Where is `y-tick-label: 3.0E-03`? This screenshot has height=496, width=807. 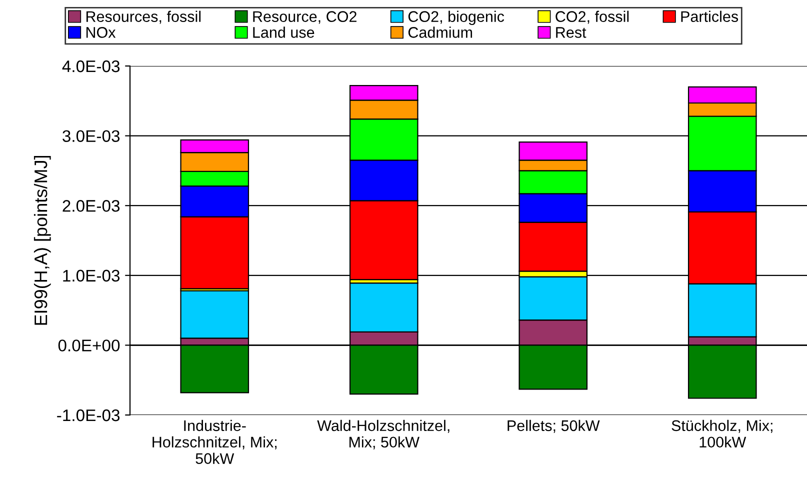
y-tick-label: 3.0E-03 is located at coordinates (91, 136).